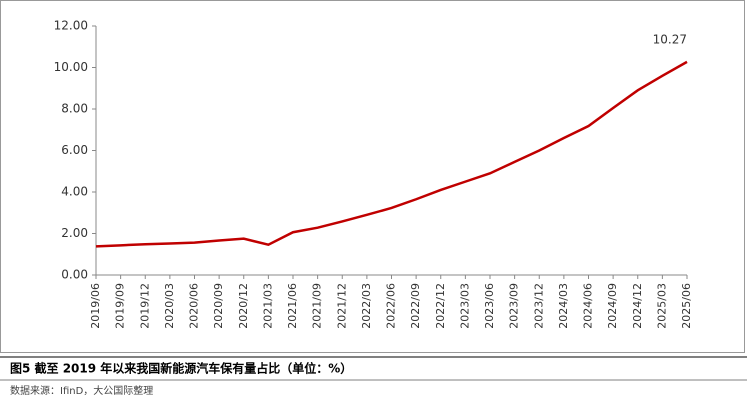  I want to click on x-tick-label: 2020/03, so click(169, 306).